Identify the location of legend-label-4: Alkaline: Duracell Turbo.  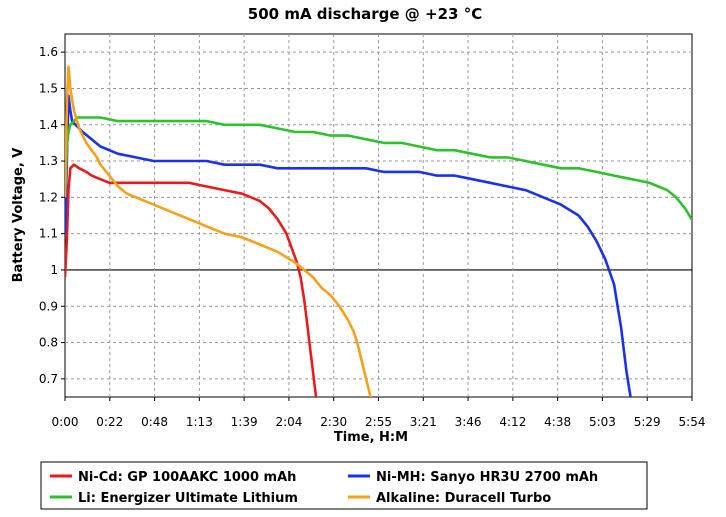
(463, 498).